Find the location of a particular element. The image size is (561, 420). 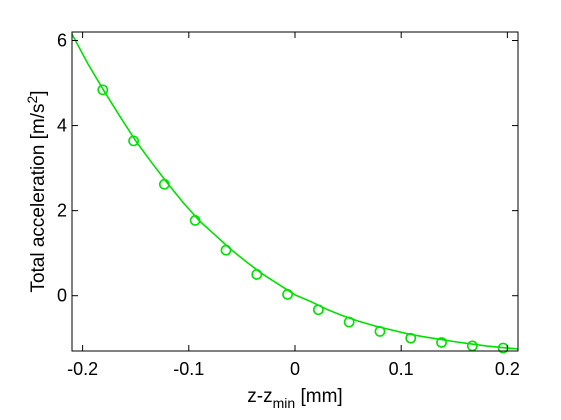

y-axis-label-bracket: ] is located at coordinates (38, 92).